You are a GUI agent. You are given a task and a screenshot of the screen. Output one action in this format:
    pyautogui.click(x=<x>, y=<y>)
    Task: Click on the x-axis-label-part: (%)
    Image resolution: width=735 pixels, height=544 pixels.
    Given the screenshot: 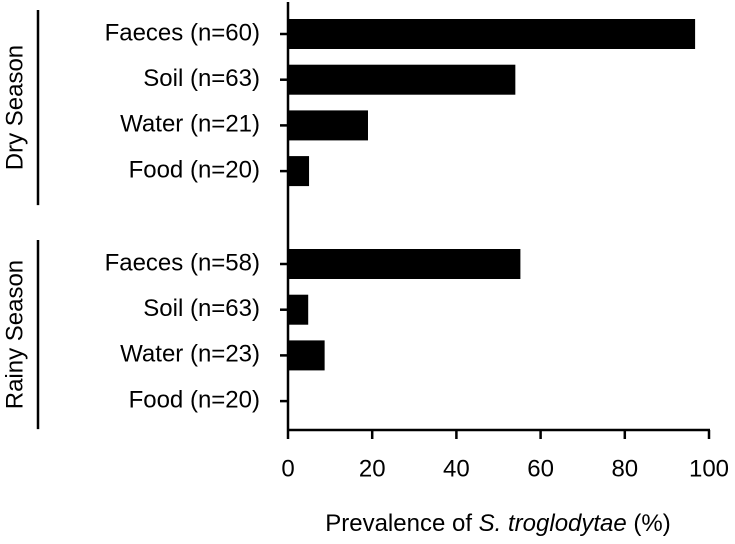 What is the action you would take?
    pyautogui.click(x=649, y=523)
    